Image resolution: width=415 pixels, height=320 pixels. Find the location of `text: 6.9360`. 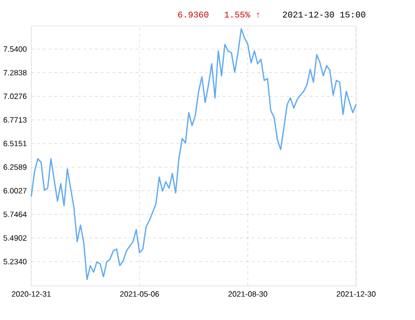

text: 6.9360 is located at coordinates (193, 15).